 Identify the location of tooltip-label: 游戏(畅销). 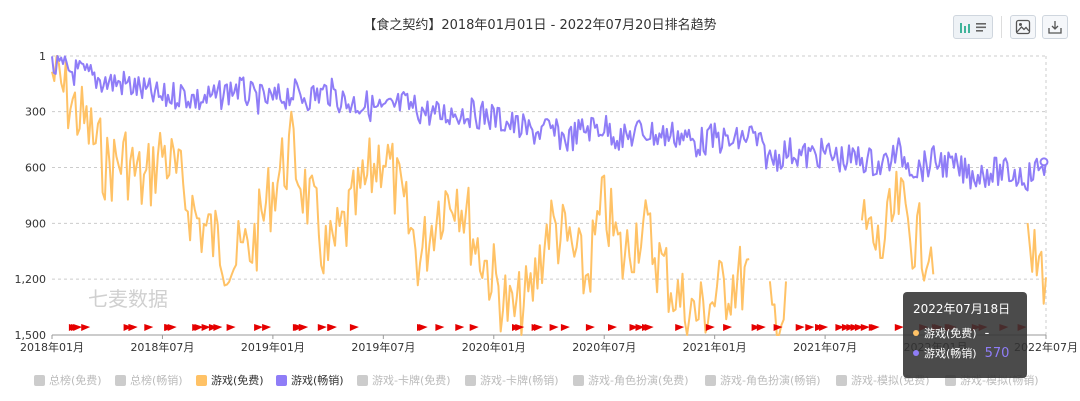
(950, 353).